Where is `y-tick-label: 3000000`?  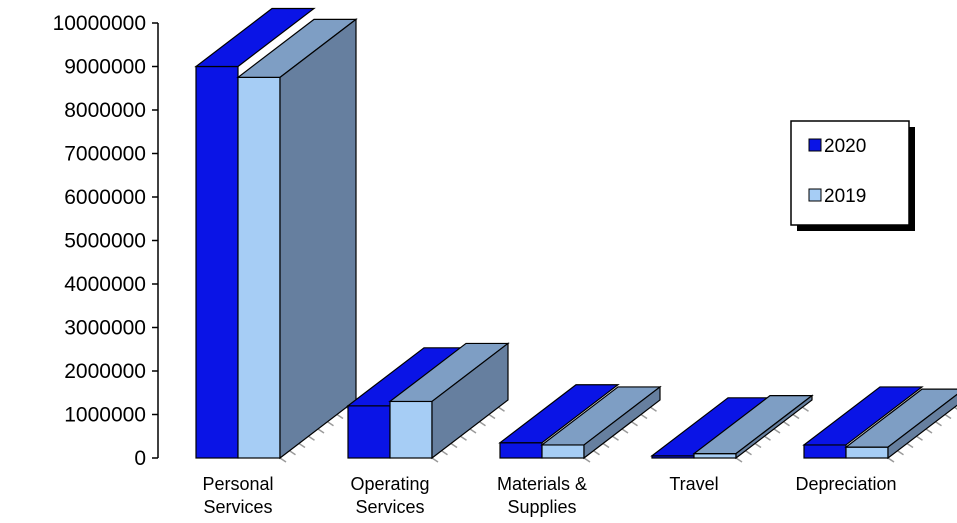
y-tick-label: 3000000 is located at coordinates (105, 328).